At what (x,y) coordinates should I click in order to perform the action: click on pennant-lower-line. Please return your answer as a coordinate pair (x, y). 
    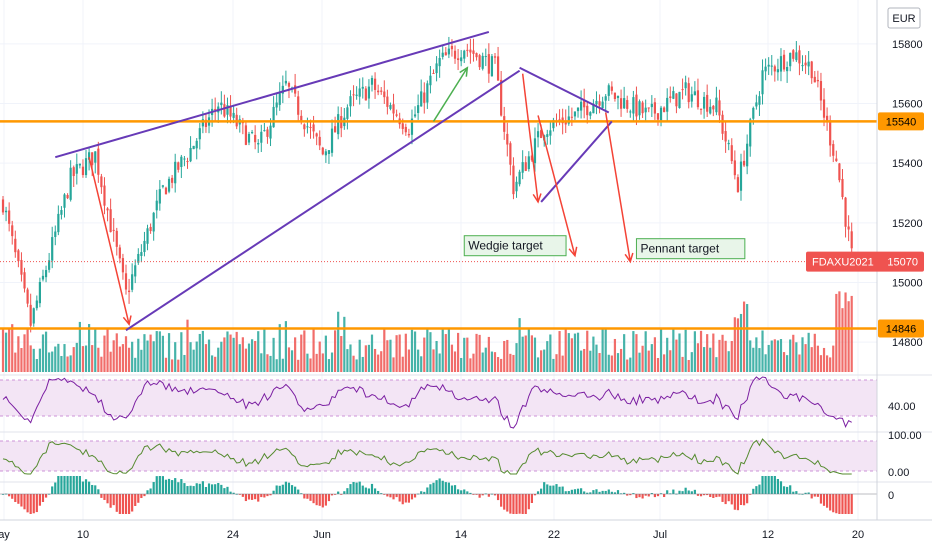
    Looking at the image, I should click on (576, 161).